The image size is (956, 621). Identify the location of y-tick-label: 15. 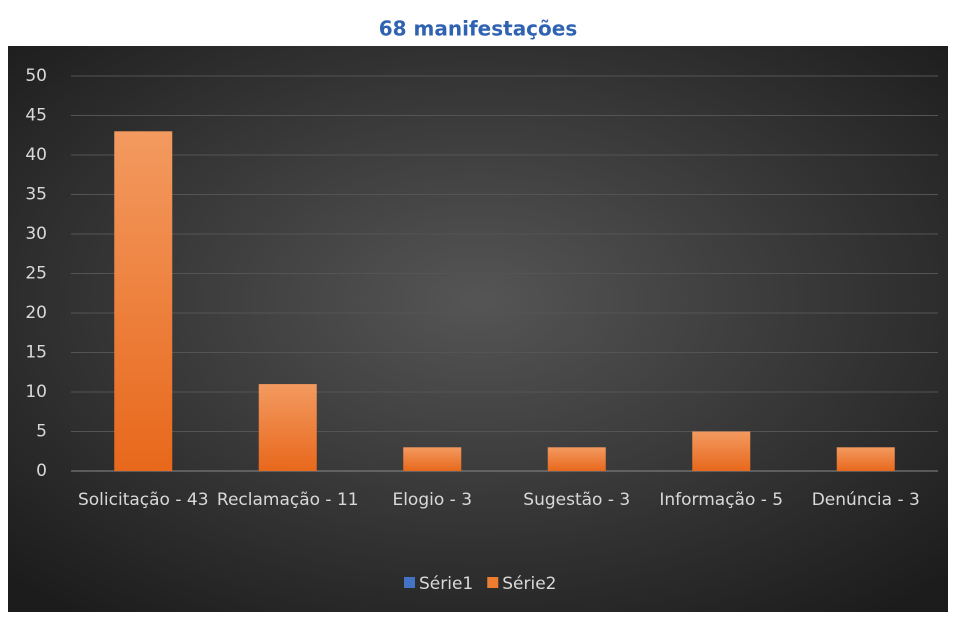
(36, 353).